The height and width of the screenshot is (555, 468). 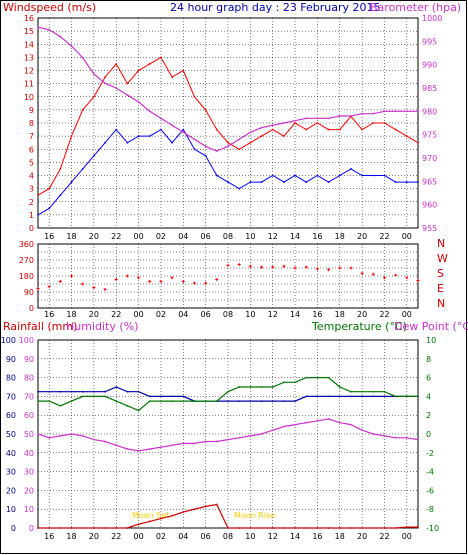 I want to click on humidity-y-tick-label: 100, so click(x=26, y=340).